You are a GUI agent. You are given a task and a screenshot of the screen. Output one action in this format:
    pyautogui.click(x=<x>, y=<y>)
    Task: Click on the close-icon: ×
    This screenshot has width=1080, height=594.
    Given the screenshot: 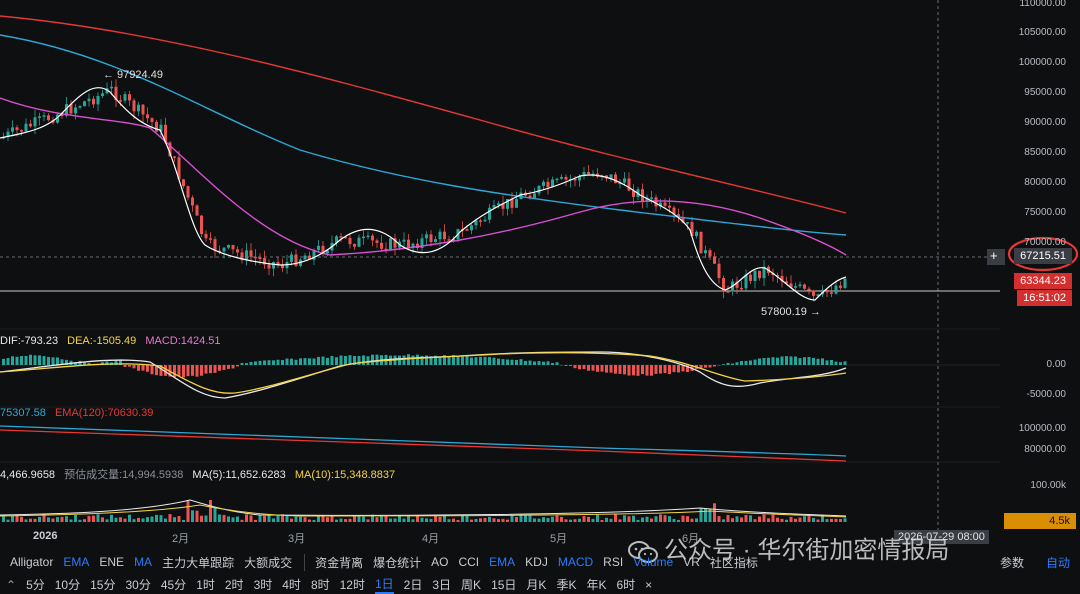 What is the action you would take?
    pyautogui.click(x=648, y=585)
    